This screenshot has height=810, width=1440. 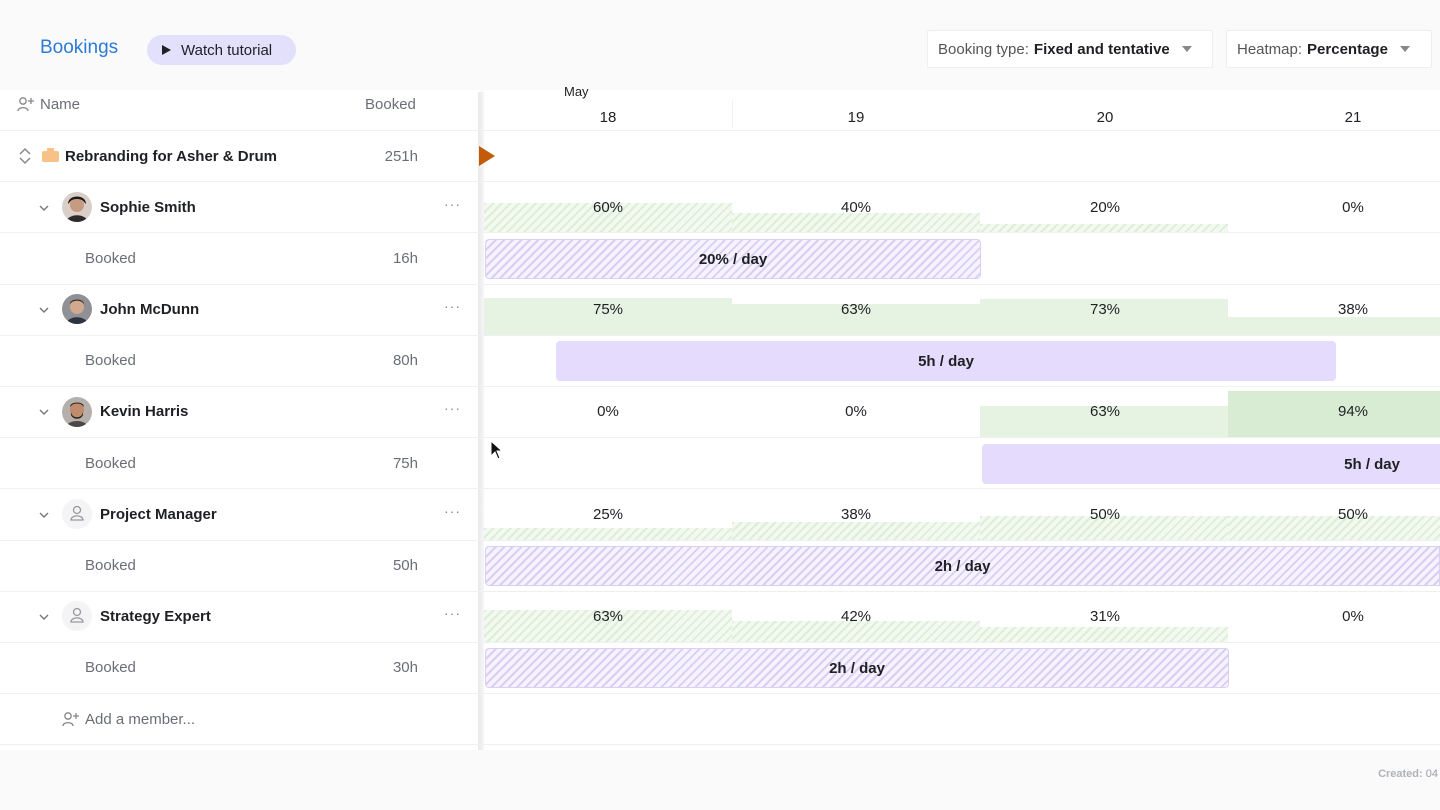 What do you see at coordinates (608, 514) in the screenshot?
I see `percentage-label: 25%` at bounding box center [608, 514].